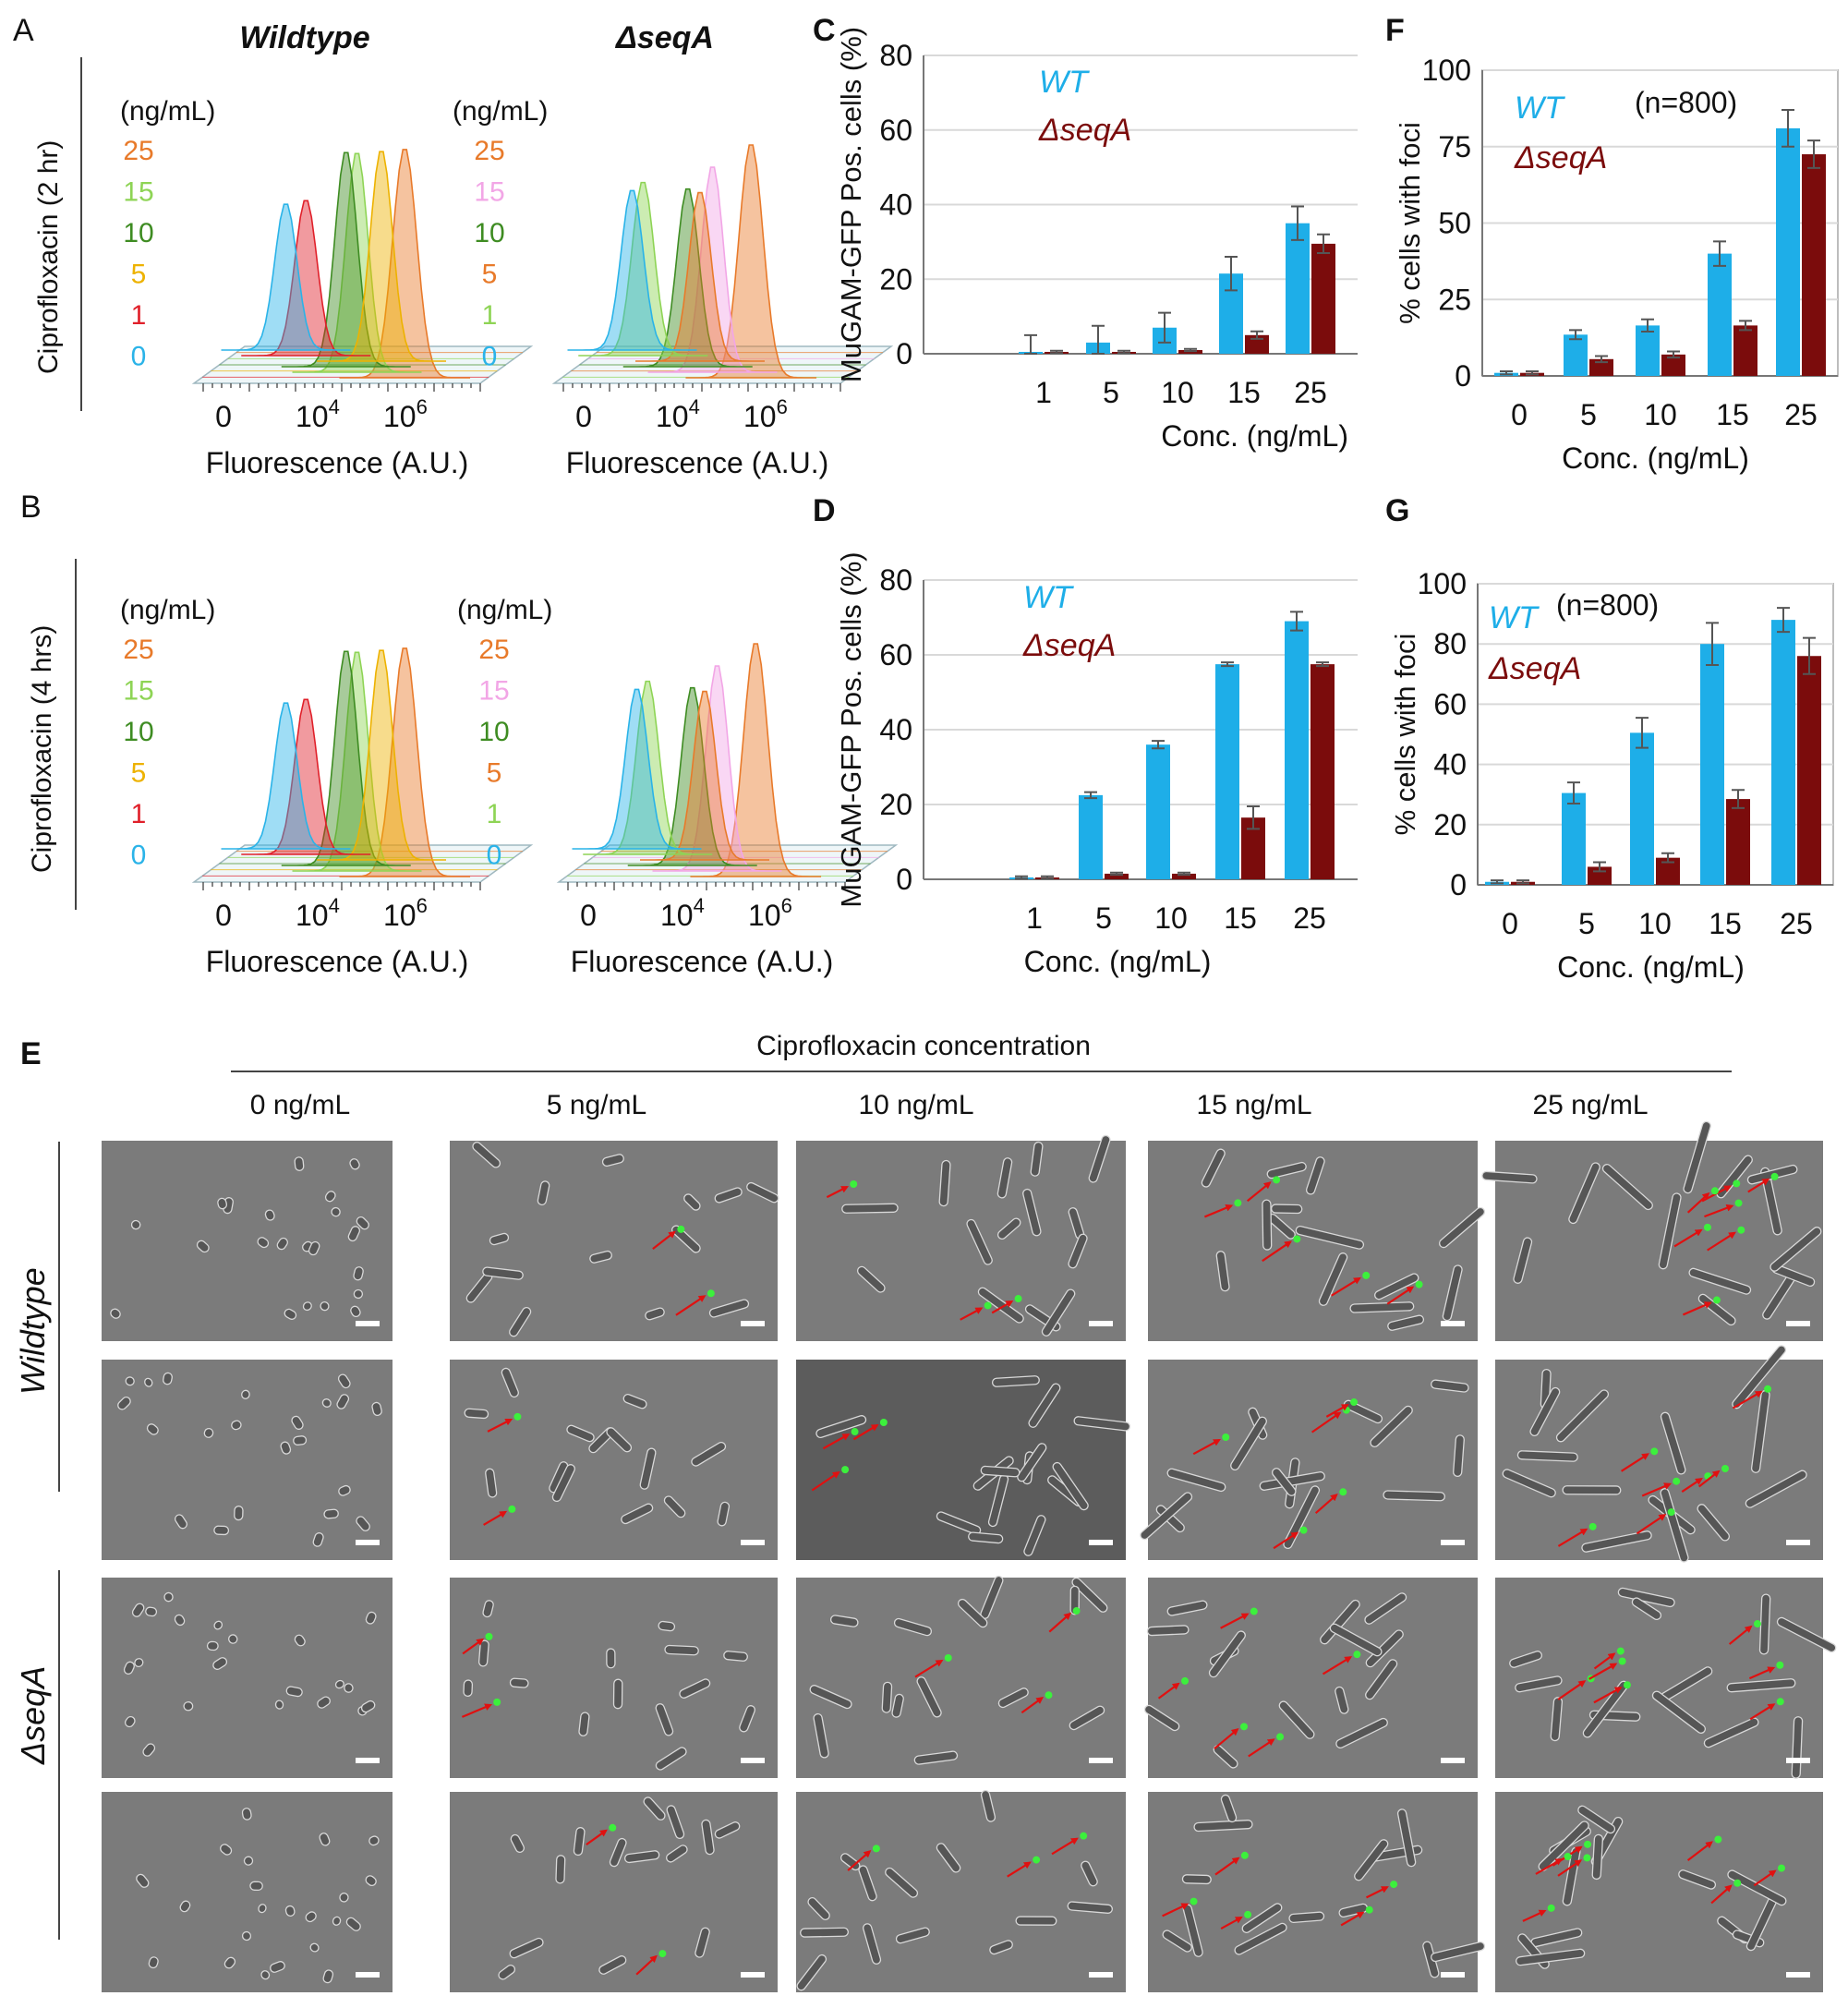 Image resolution: width=1848 pixels, height=1996 pixels. I want to click on y-tick-label: 80, so click(1450, 643).